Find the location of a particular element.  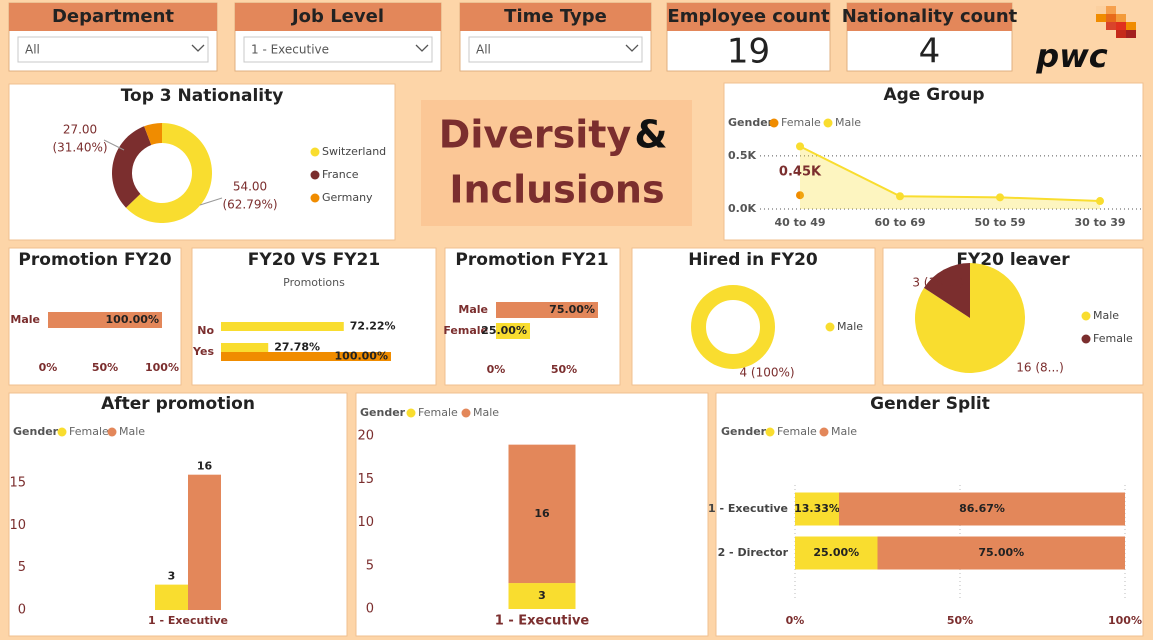

slicer-title: Time Type is located at coordinates (555, 16).